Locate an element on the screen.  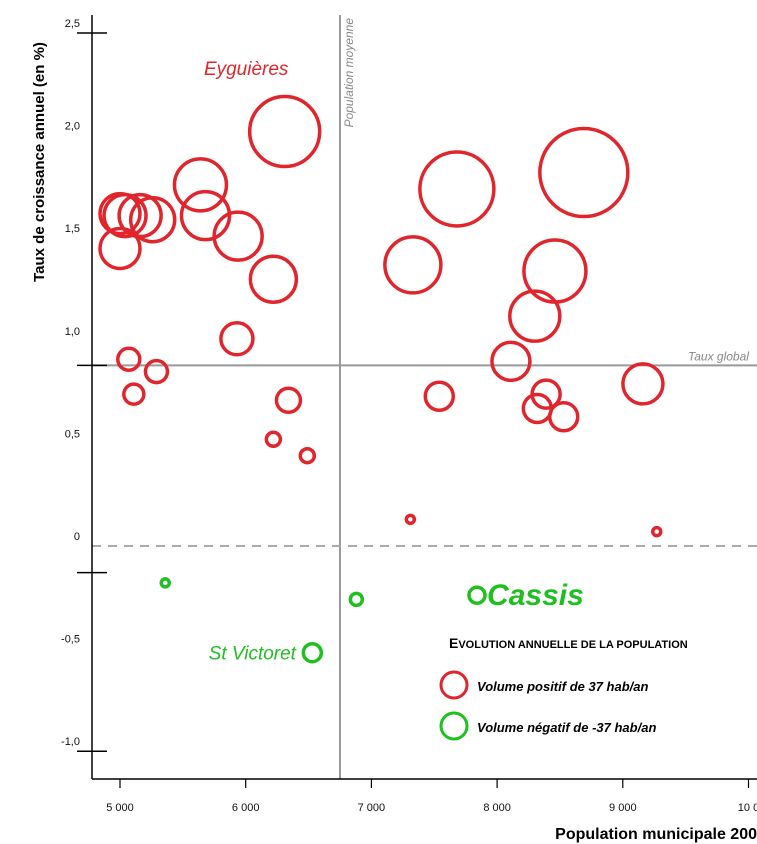
legend-title: EVOLUTION ANNUELLE DE LA POPULATION is located at coordinates (568, 643).